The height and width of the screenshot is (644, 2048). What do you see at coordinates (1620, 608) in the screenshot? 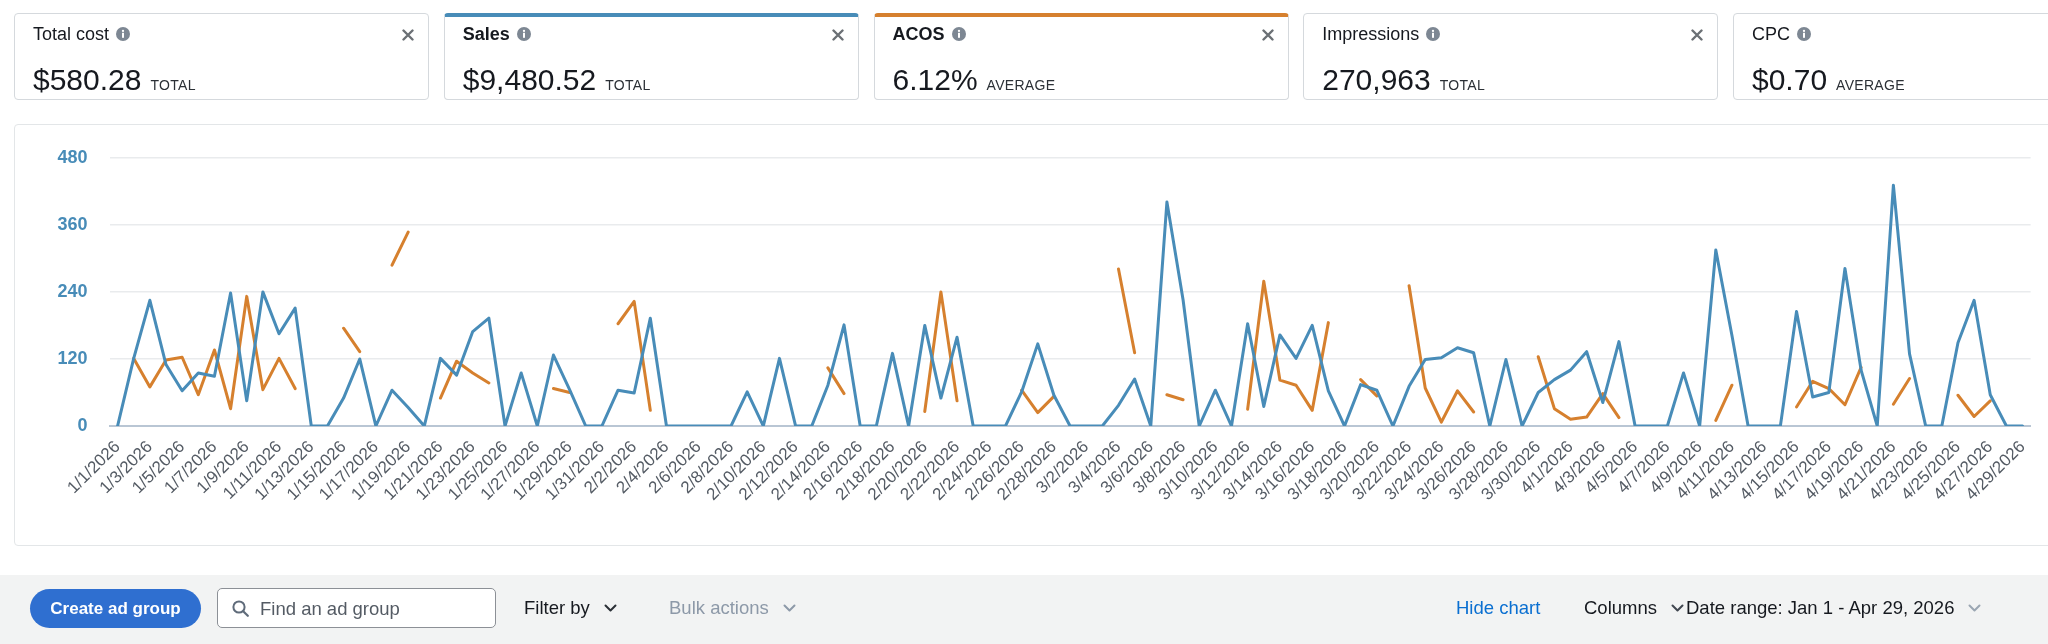
I see `text: Columns` at bounding box center [1620, 608].